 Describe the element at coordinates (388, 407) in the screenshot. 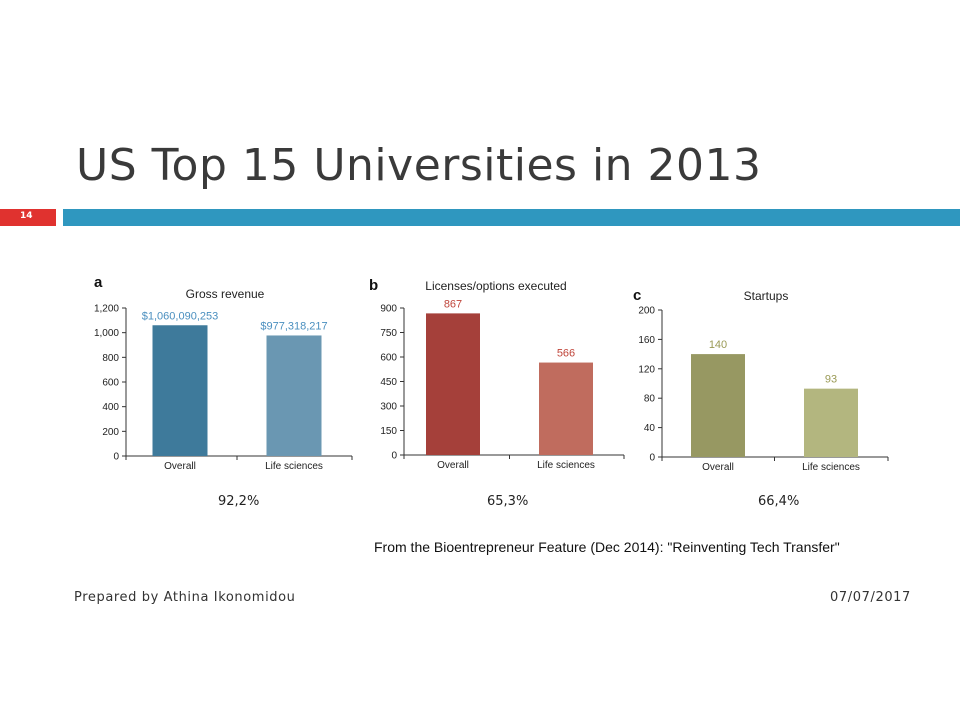

I see `y-tick-label: 300` at that location.